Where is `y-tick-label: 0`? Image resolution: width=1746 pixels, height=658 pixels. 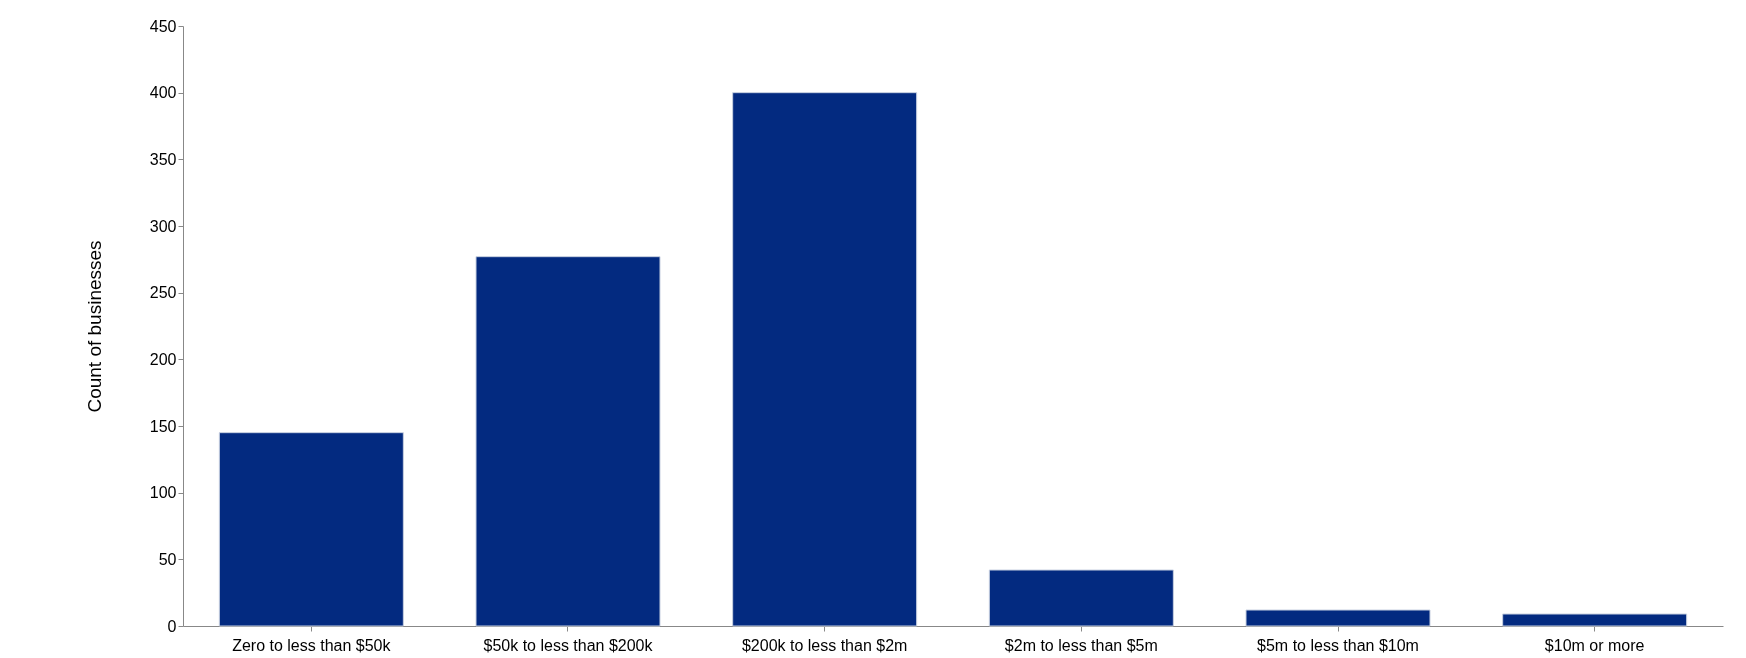
y-tick-label: 0 is located at coordinates (172, 626).